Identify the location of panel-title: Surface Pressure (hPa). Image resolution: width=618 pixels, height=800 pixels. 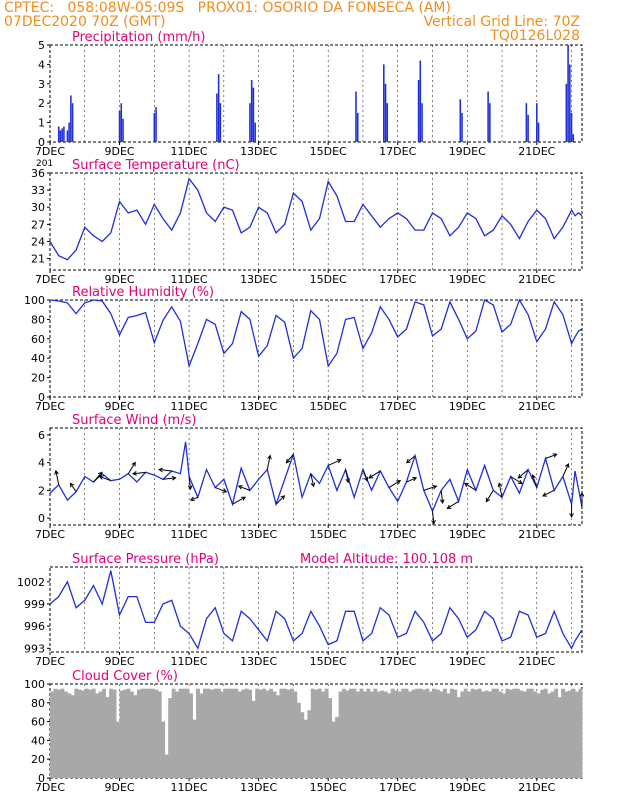
(145, 559).